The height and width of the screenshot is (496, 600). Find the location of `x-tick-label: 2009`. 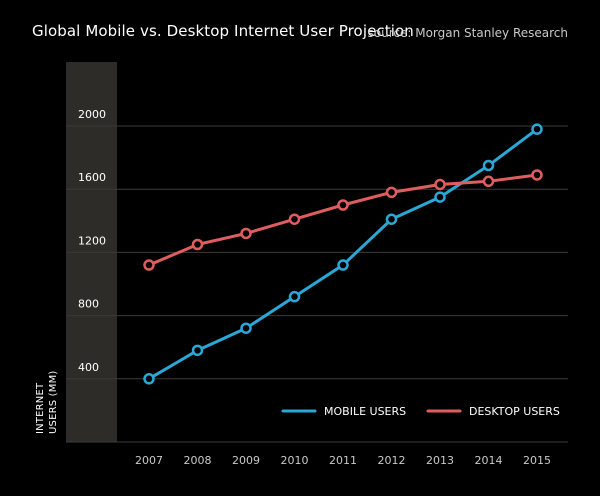

x-tick-label: 2009 is located at coordinates (246, 460).